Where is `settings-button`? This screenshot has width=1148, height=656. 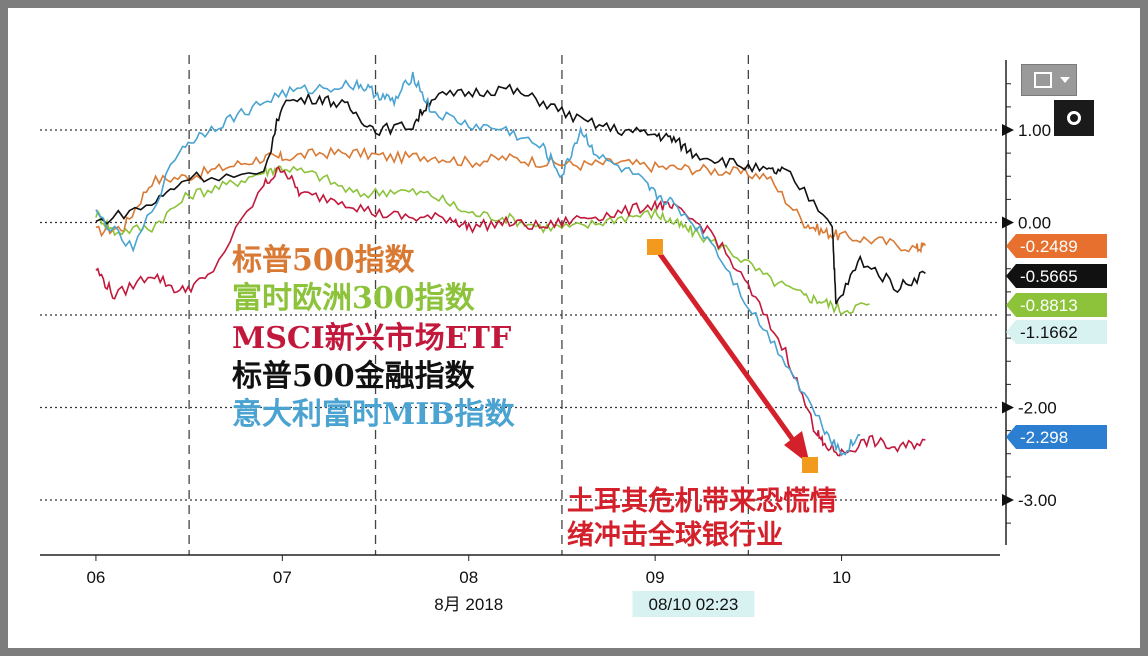
settings-button is located at coordinates (1074, 118).